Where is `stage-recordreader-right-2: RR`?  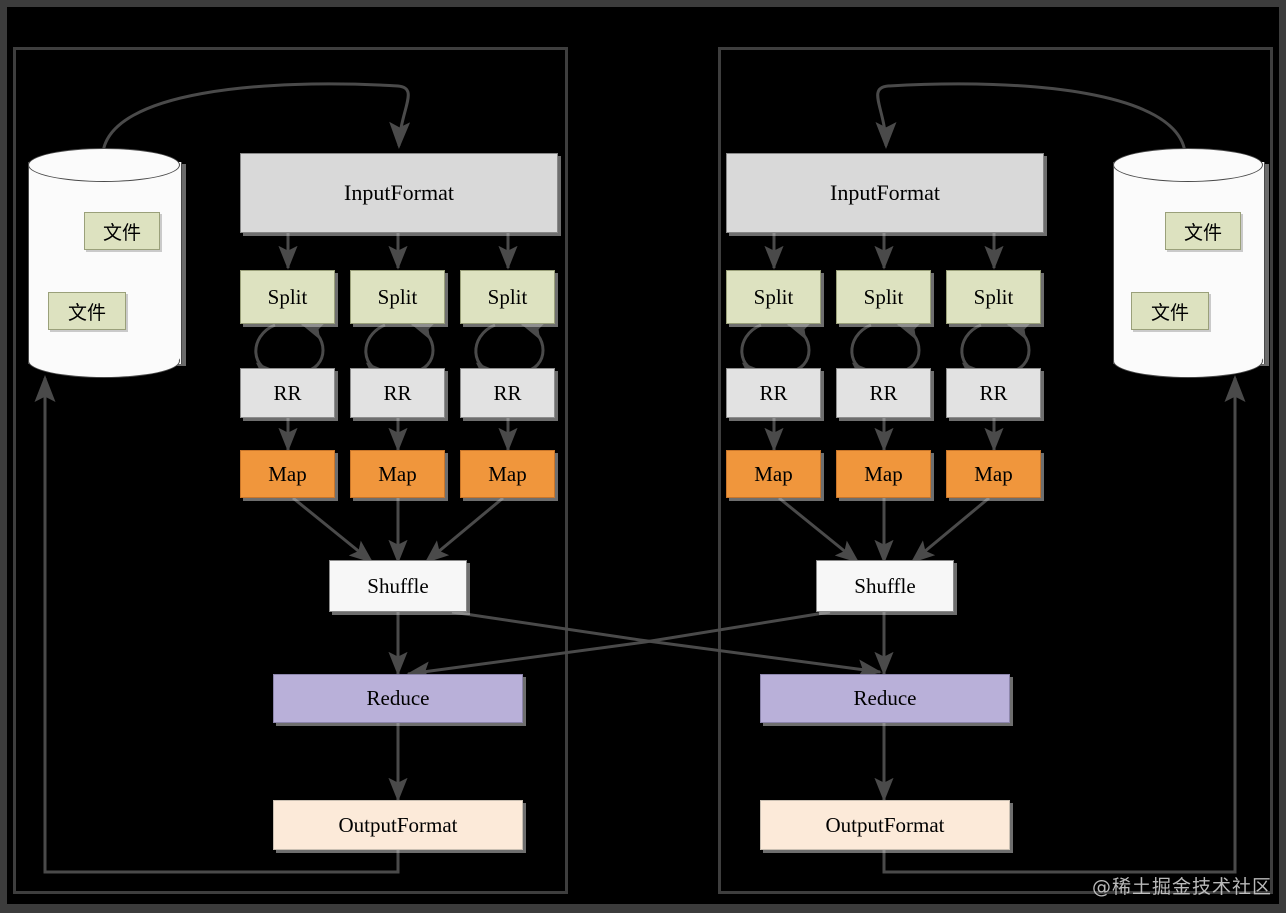
stage-recordreader-right-2: RR is located at coordinates (883, 393).